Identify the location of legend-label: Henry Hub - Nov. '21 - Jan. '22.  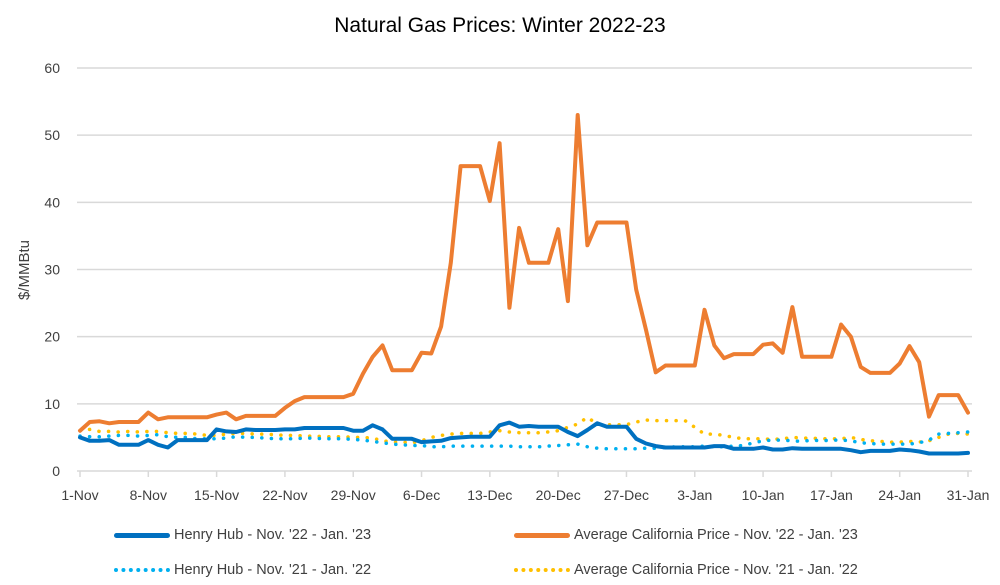
(273, 570).